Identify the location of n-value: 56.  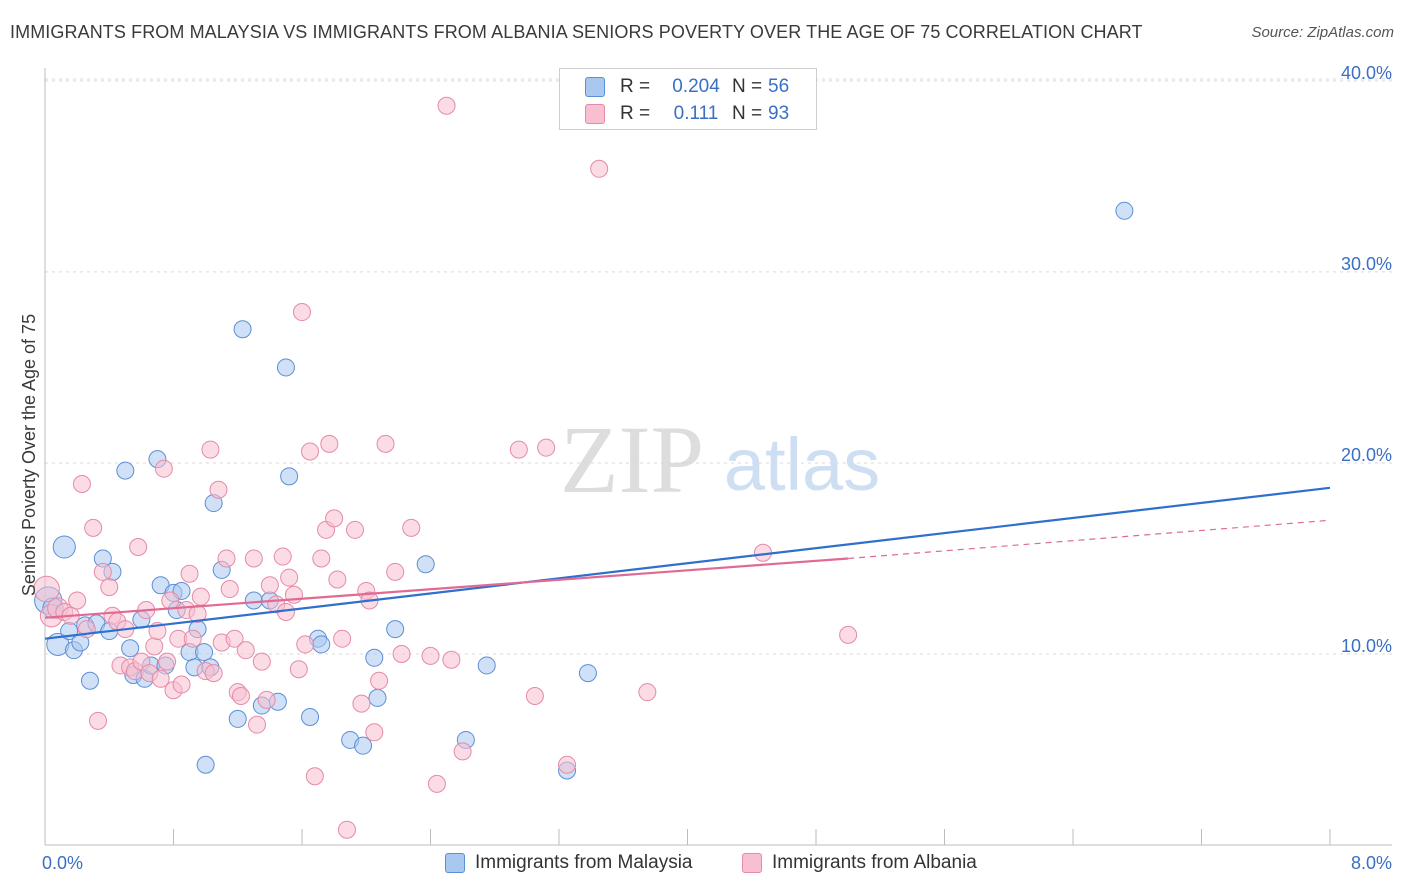
(779, 86).